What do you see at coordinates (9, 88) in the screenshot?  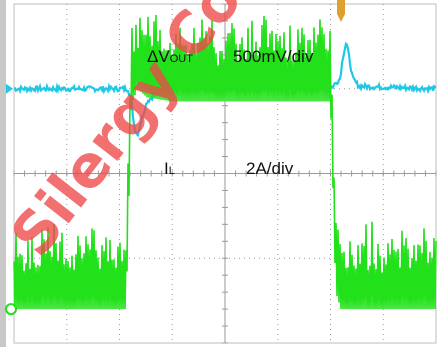 I see `vout-ground-marker-icon` at bounding box center [9, 88].